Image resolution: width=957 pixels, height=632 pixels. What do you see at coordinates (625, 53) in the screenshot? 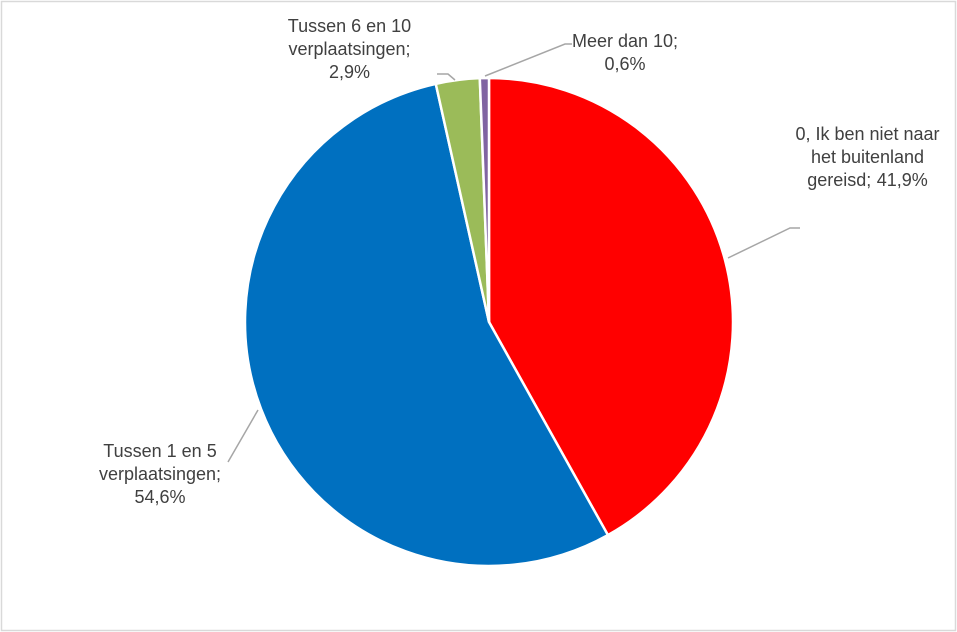
I see `data-label: Meer dan 10; 0,6%` at bounding box center [625, 53].